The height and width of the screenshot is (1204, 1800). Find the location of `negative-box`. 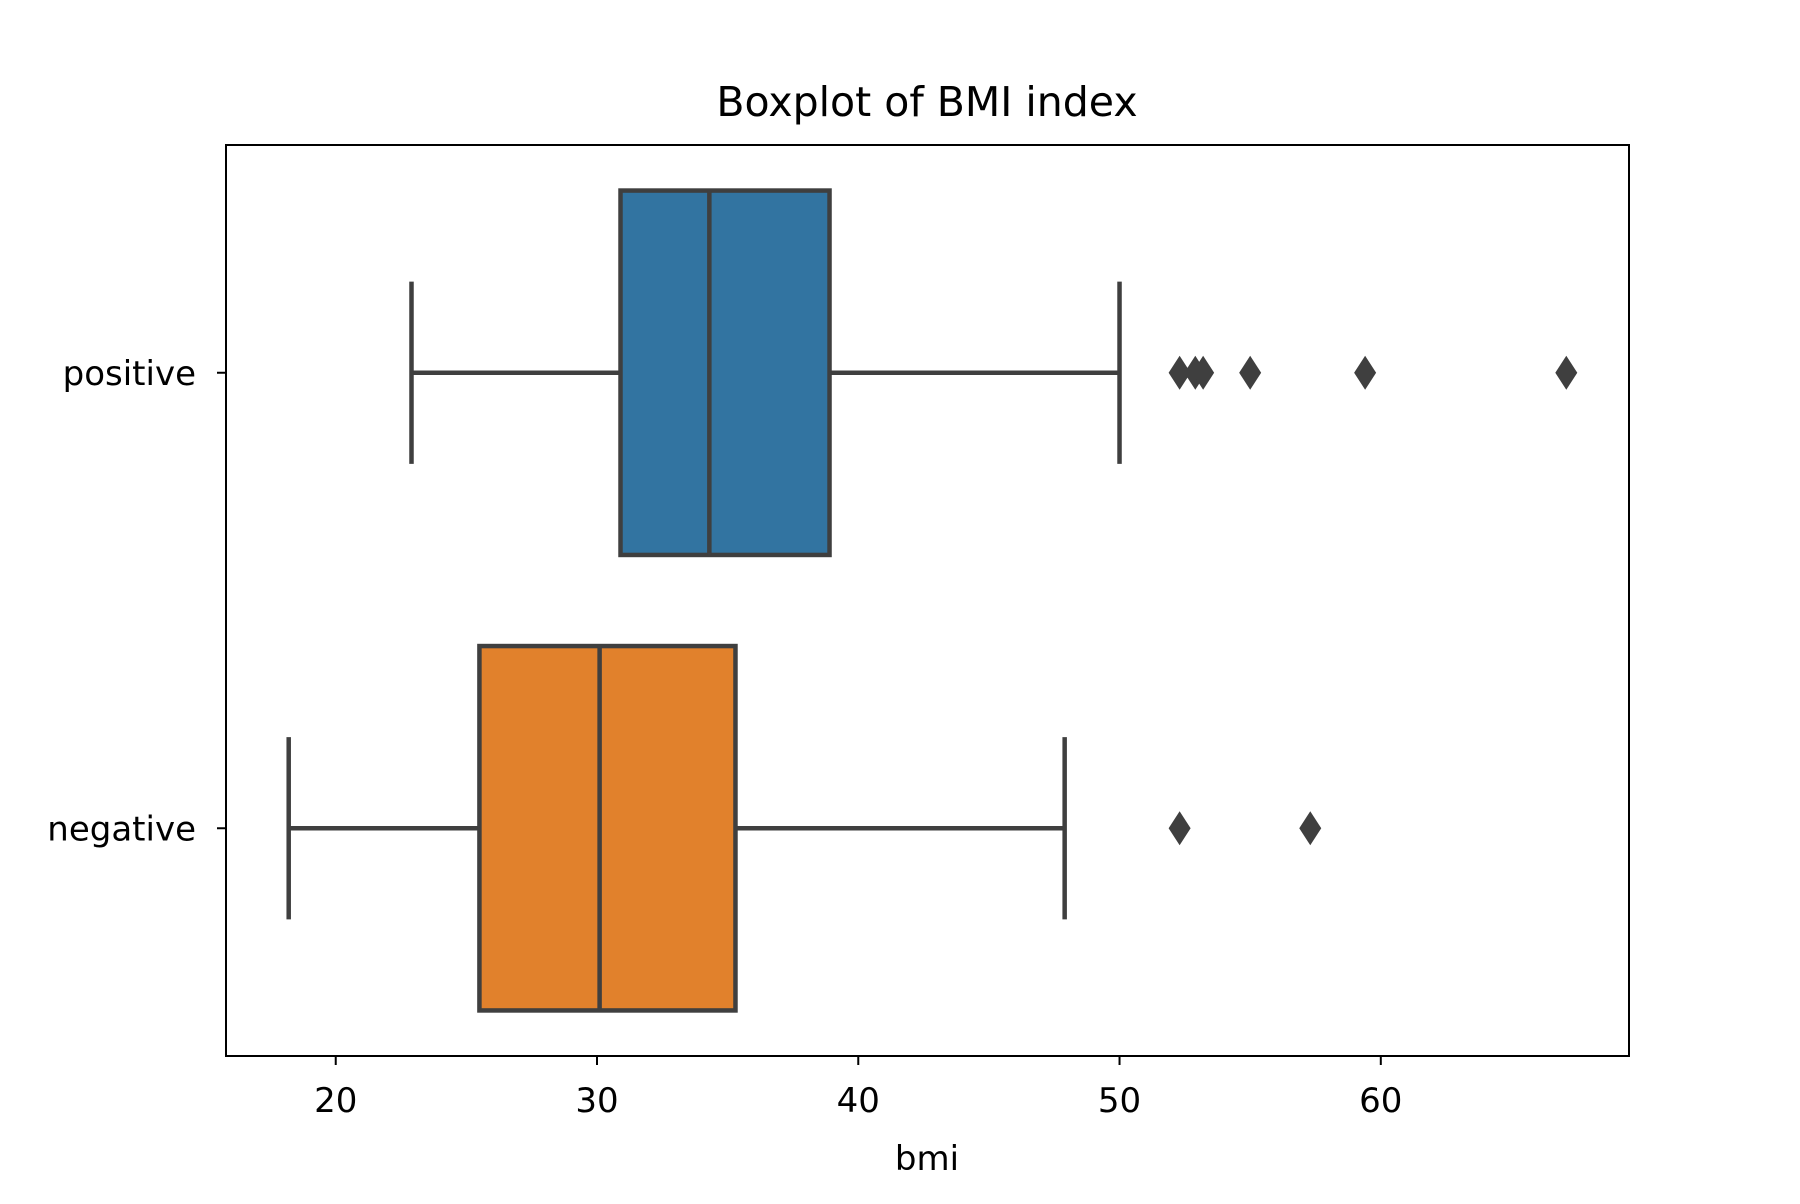

negative-box is located at coordinates (607, 828).